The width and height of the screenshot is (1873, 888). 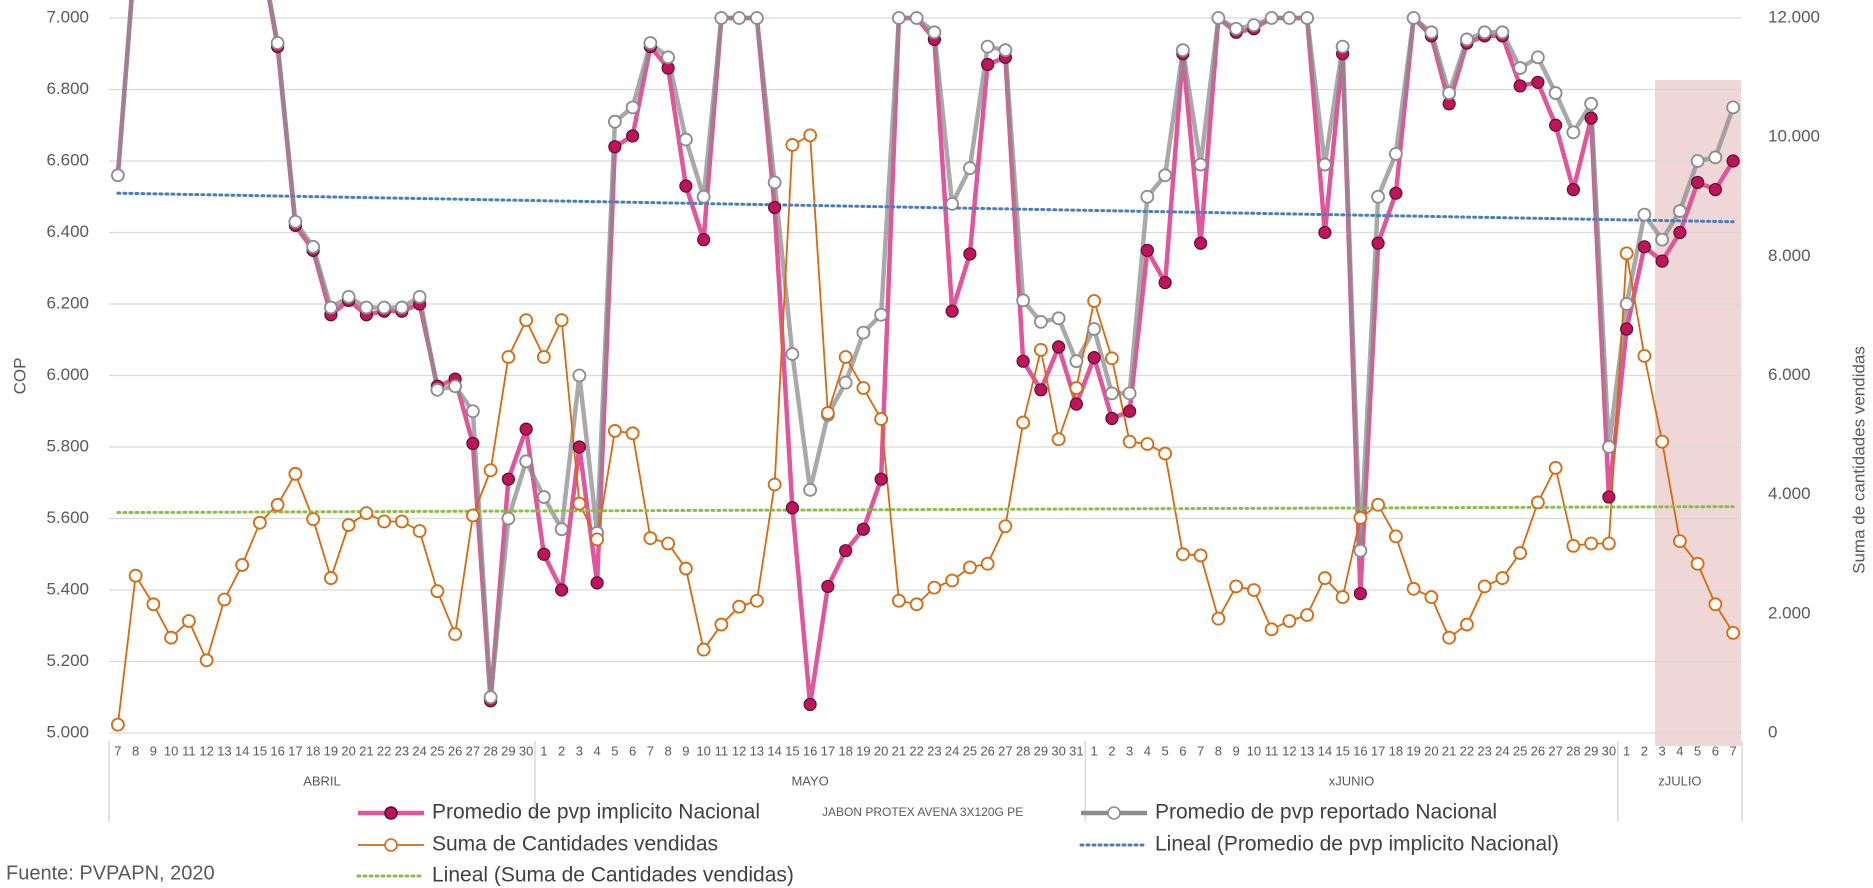 What do you see at coordinates (561, 750) in the screenshot?
I see `x-tick-label: 2` at bounding box center [561, 750].